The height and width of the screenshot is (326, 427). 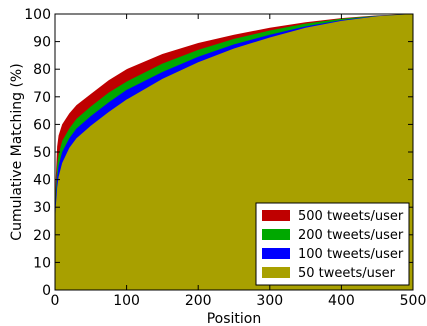 I want to click on y-tick-label: 20, so click(x=42, y=236).